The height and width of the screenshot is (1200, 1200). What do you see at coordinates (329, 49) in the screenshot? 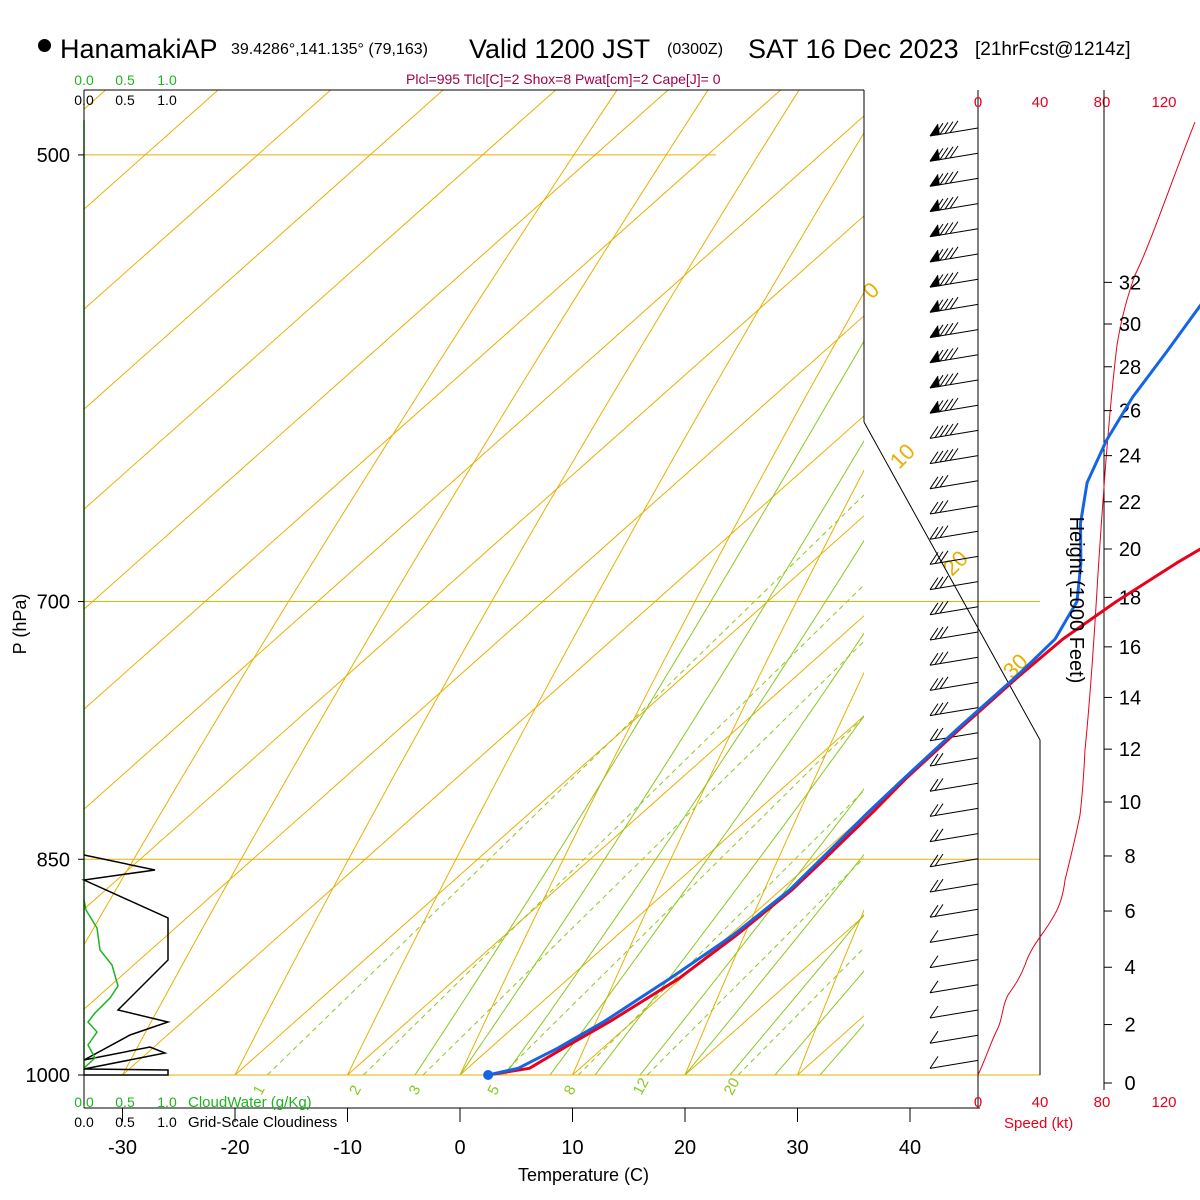
I see `station-coordinates: 39.4286°,141.135° (79,163)` at bounding box center [329, 49].